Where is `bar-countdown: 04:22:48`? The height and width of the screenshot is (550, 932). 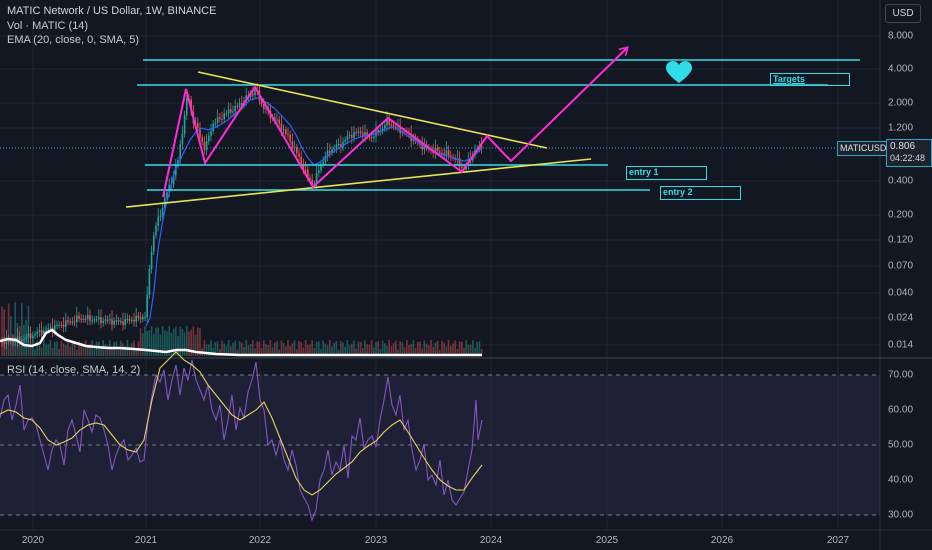
bar-countdown: 04:22:48 is located at coordinates (908, 158).